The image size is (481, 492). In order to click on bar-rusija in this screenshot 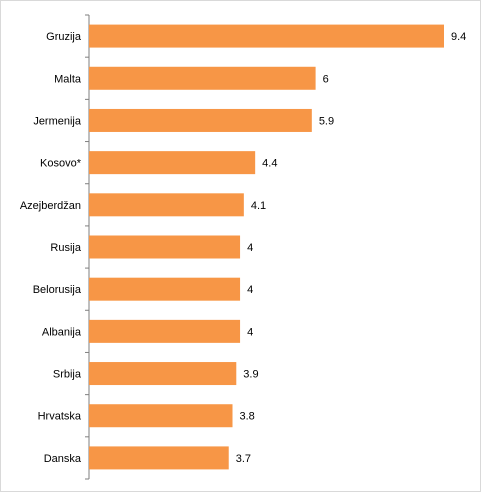, I will do `click(165, 247)`.